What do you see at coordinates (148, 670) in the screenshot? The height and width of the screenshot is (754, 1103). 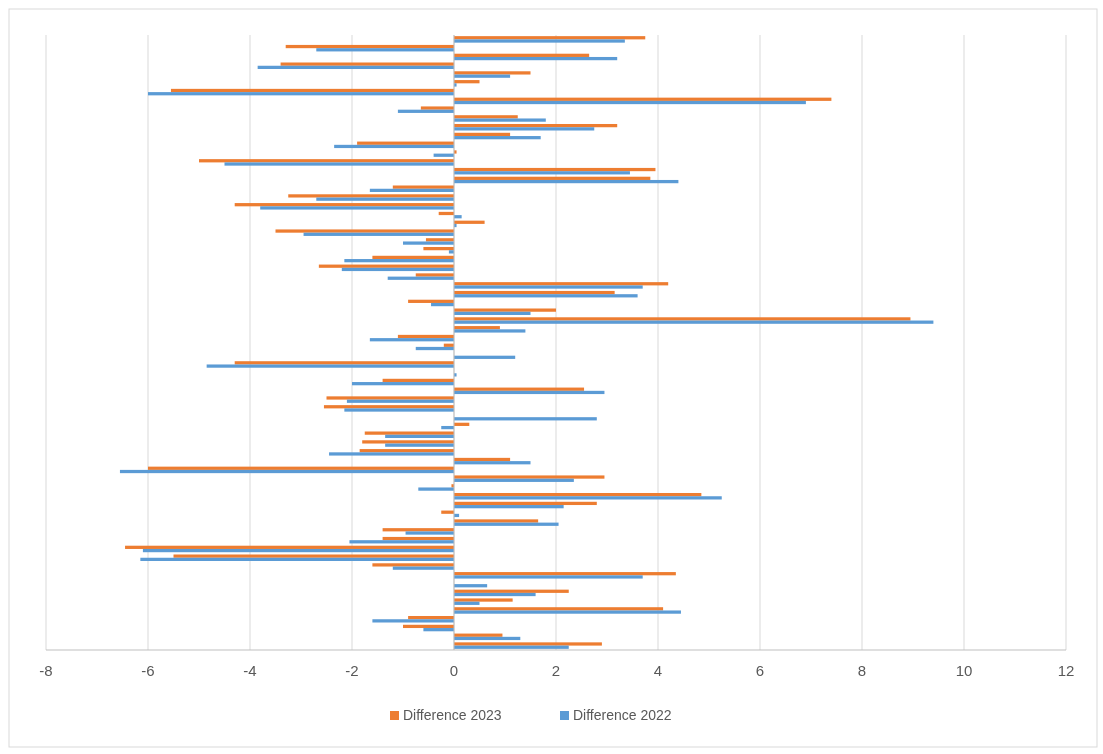 I see `x-tick-label: -6` at bounding box center [148, 670].